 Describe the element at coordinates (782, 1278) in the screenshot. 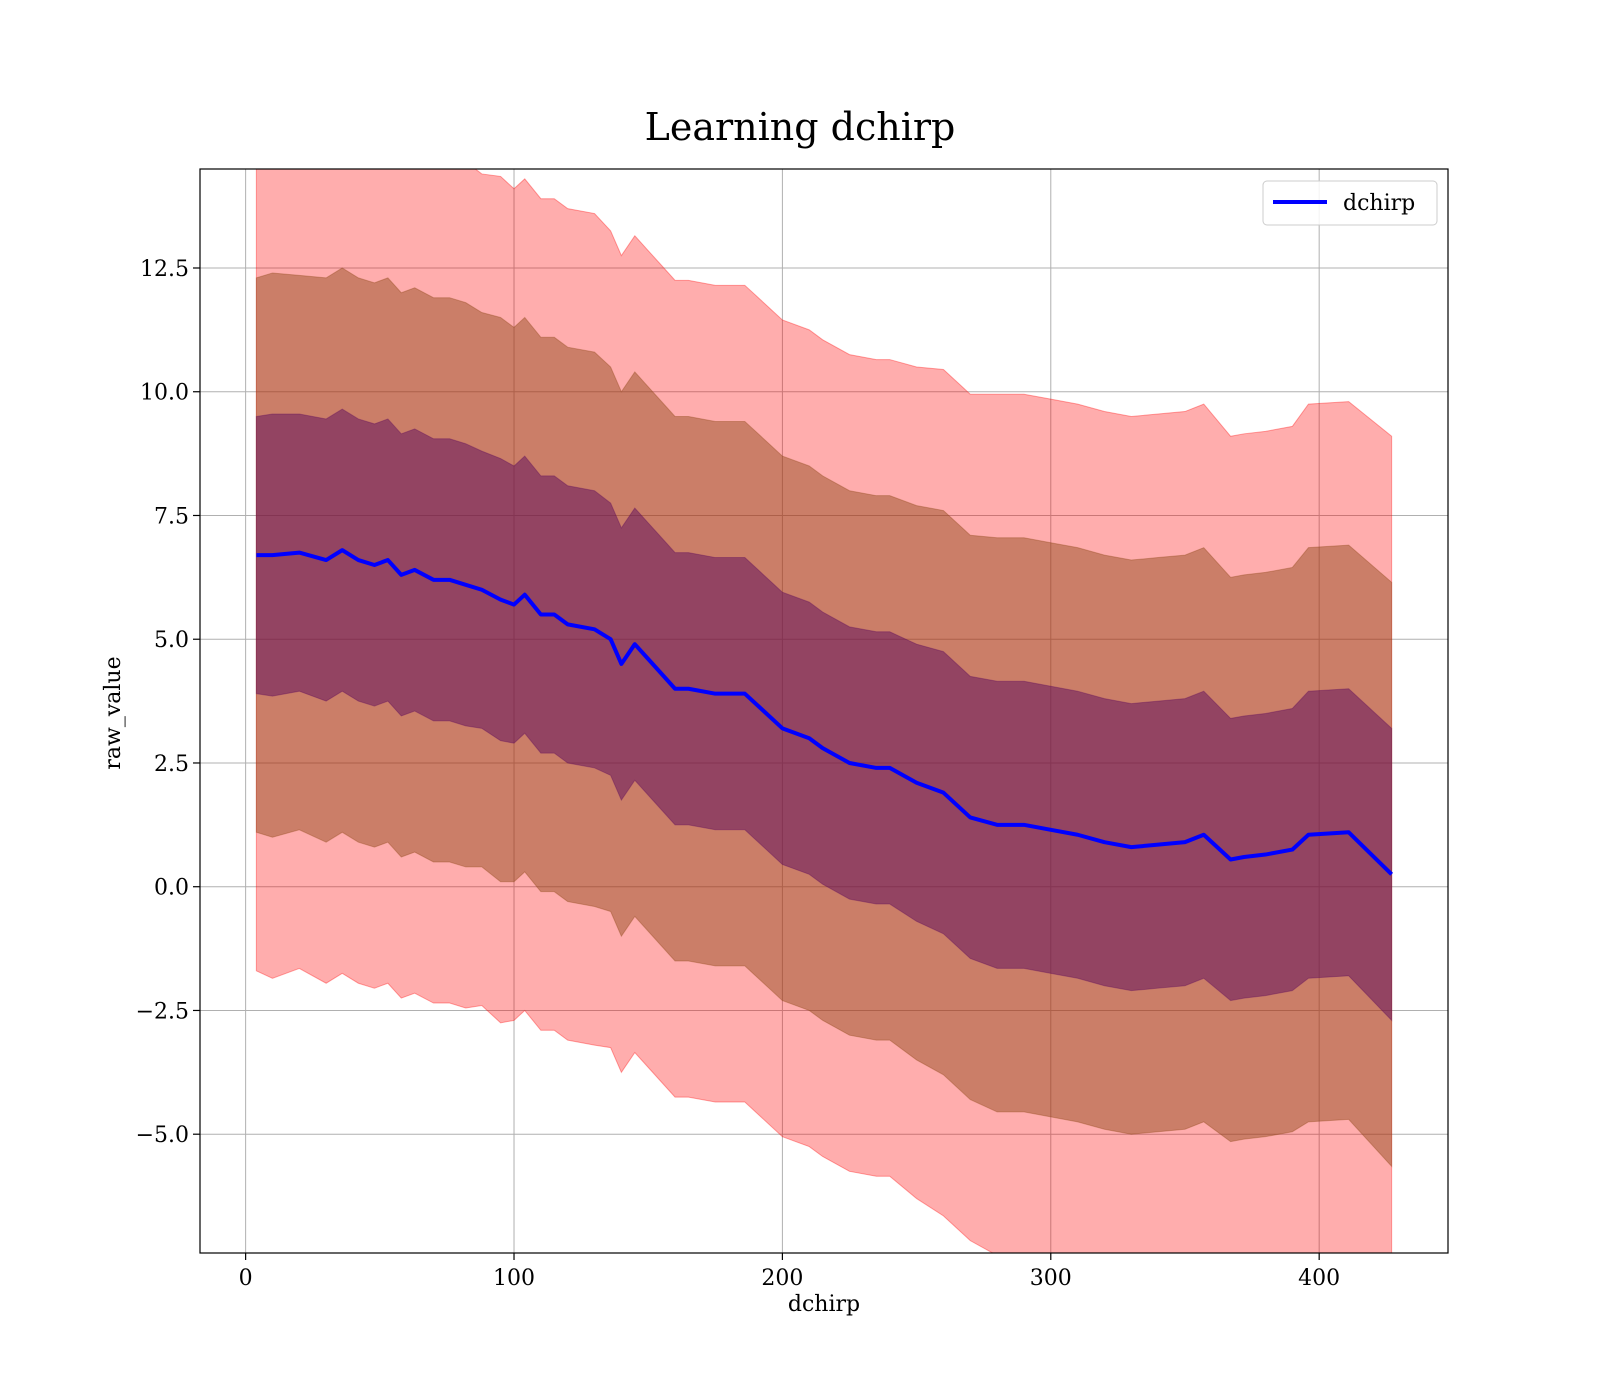

I see `x-tick-label: 200` at that location.